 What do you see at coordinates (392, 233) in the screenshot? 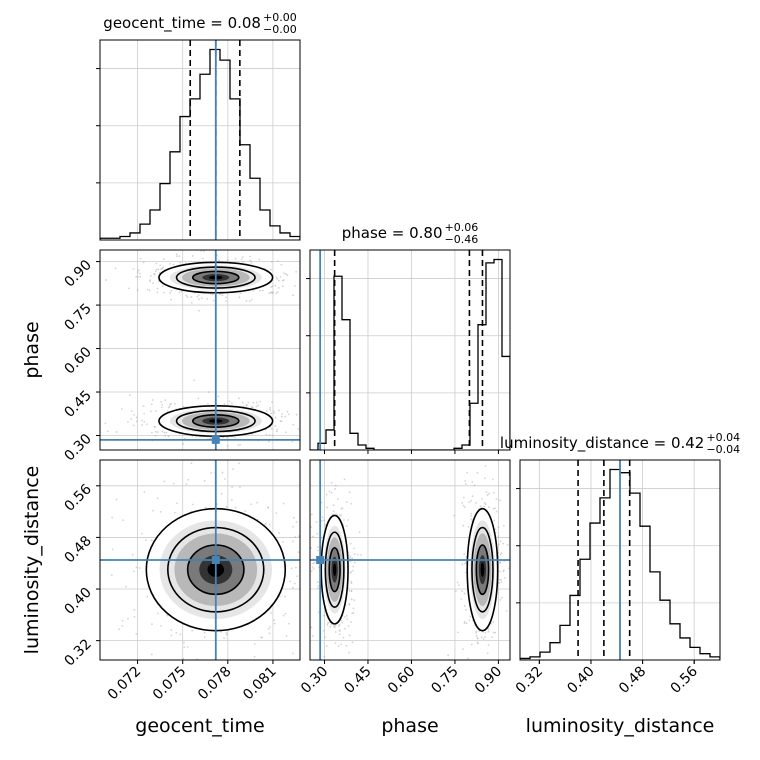
I see `panel-title-text: phase = 0.80` at bounding box center [392, 233].